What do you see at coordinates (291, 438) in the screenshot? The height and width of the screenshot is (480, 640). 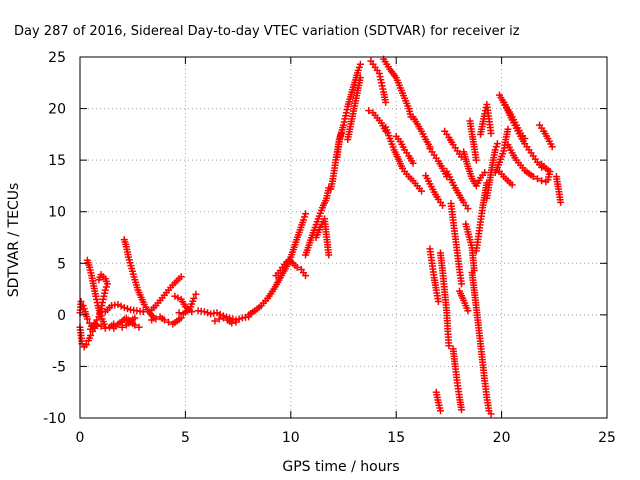 I see `x-tick-label: 10` at bounding box center [291, 438].